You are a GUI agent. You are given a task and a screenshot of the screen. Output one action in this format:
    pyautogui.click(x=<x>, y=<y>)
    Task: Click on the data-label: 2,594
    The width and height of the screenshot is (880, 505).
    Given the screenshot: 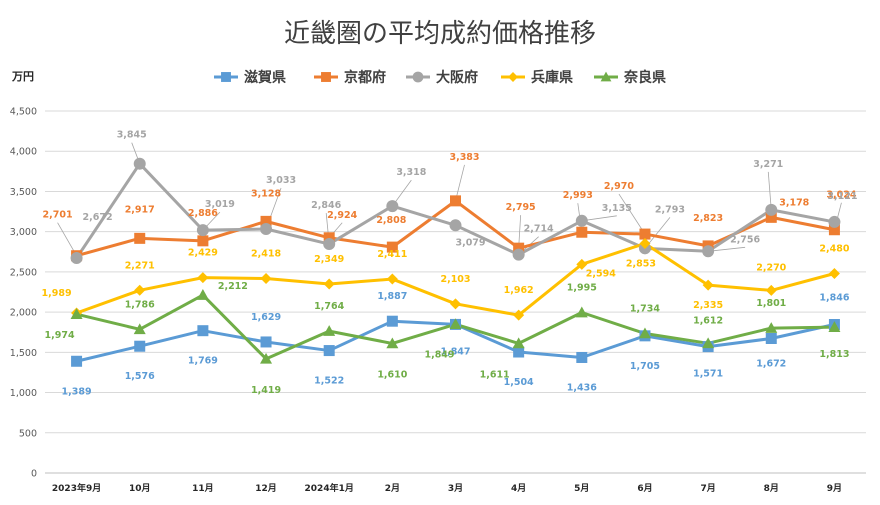 What is the action you would take?
    pyautogui.click(x=601, y=273)
    